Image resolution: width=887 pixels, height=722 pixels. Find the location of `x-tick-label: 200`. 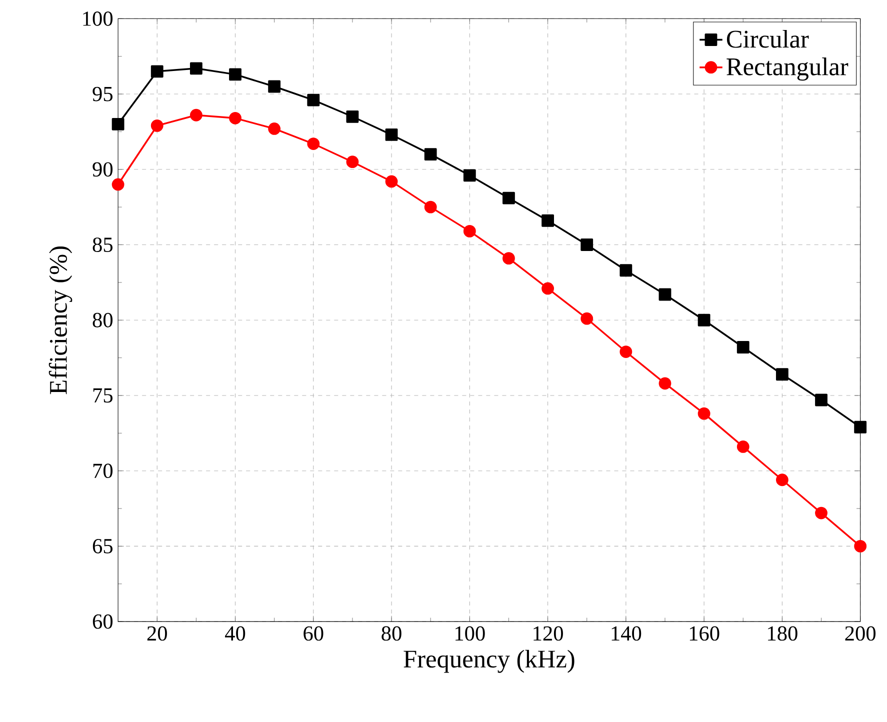

x-tick-label: 200 is located at coordinates (860, 633).